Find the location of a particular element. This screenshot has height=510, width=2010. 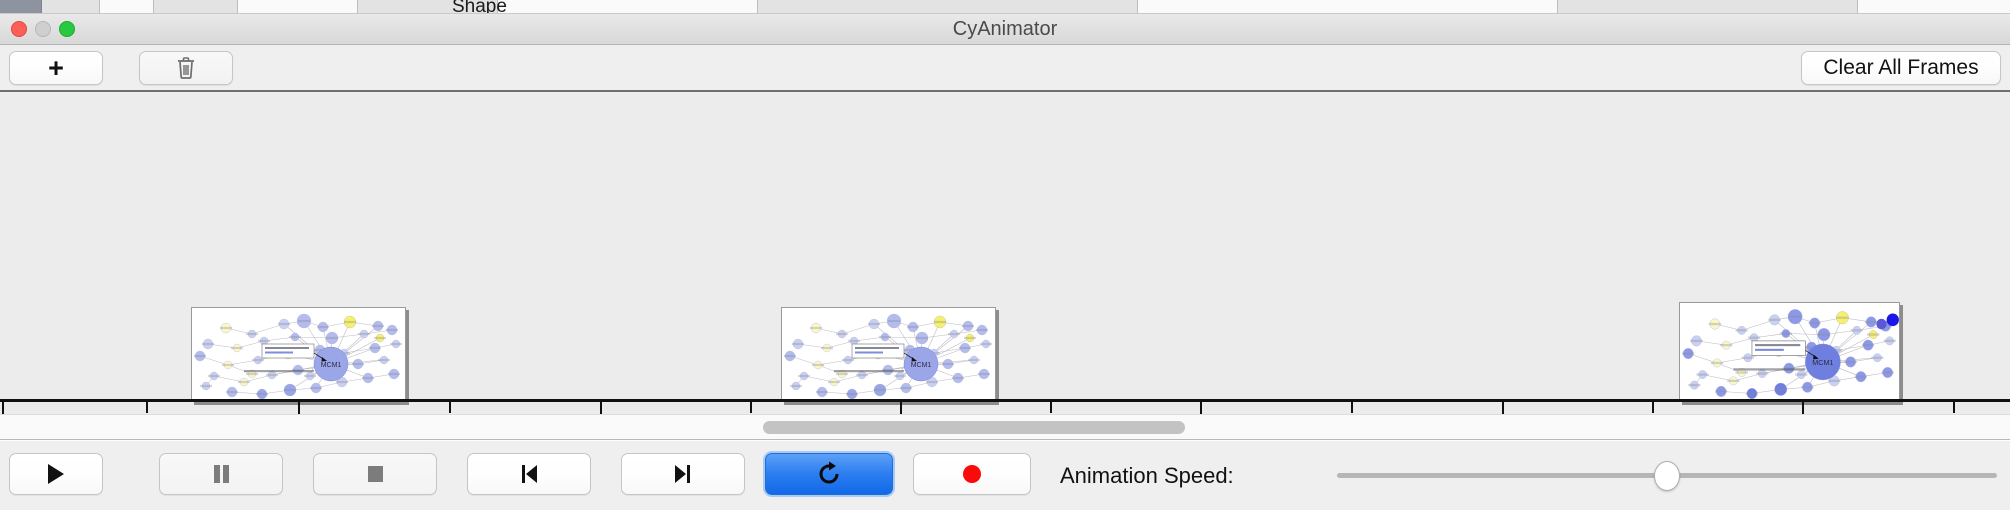

frame-toolbar: + Clear All Frames is located at coordinates (1005, 68).